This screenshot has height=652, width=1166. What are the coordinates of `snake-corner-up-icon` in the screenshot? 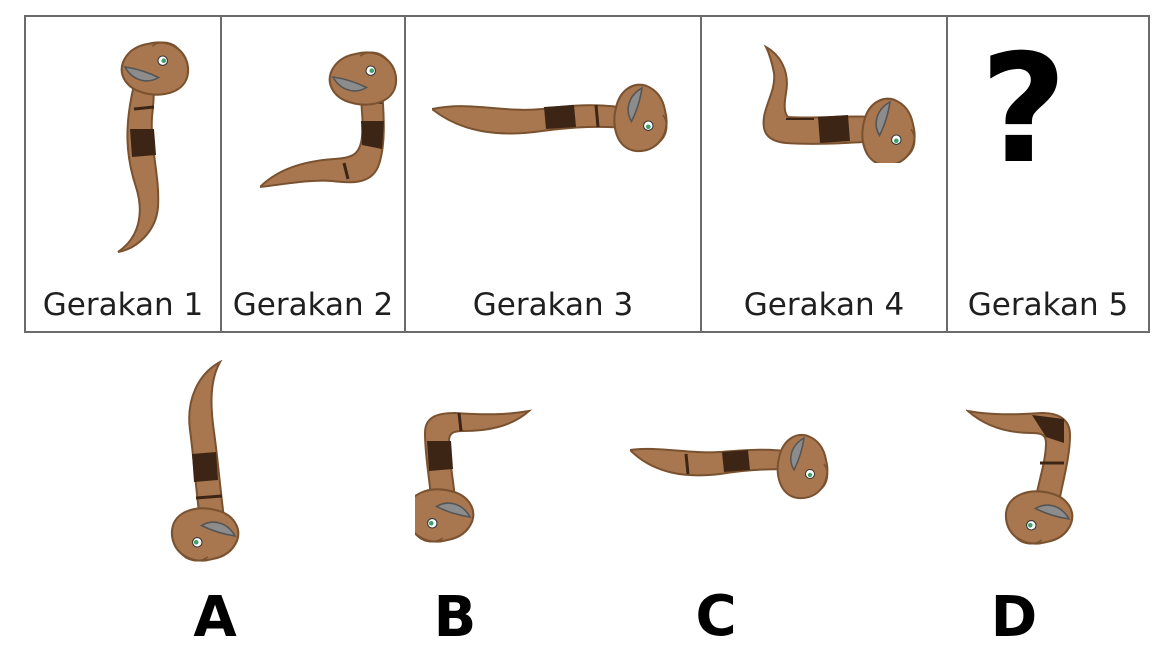 It's located at (839, 103).